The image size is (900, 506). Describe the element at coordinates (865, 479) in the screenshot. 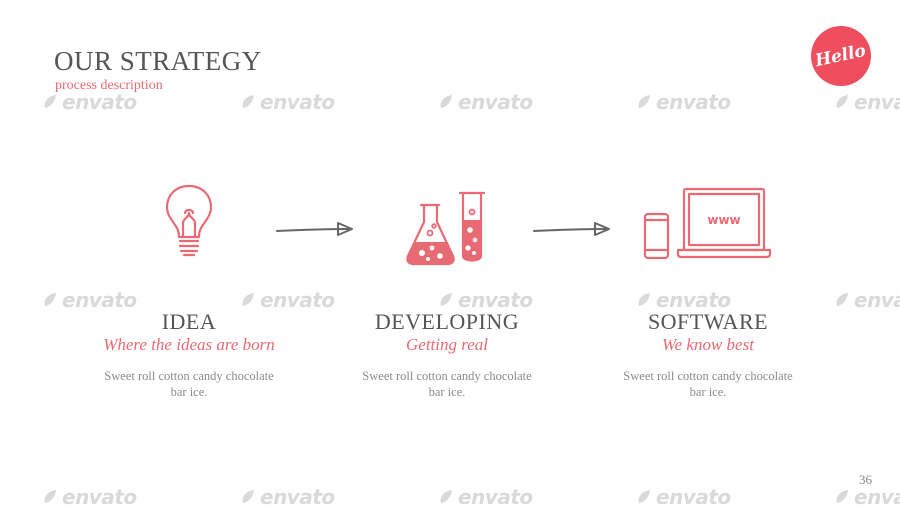

I see `page-number: 36` at that location.